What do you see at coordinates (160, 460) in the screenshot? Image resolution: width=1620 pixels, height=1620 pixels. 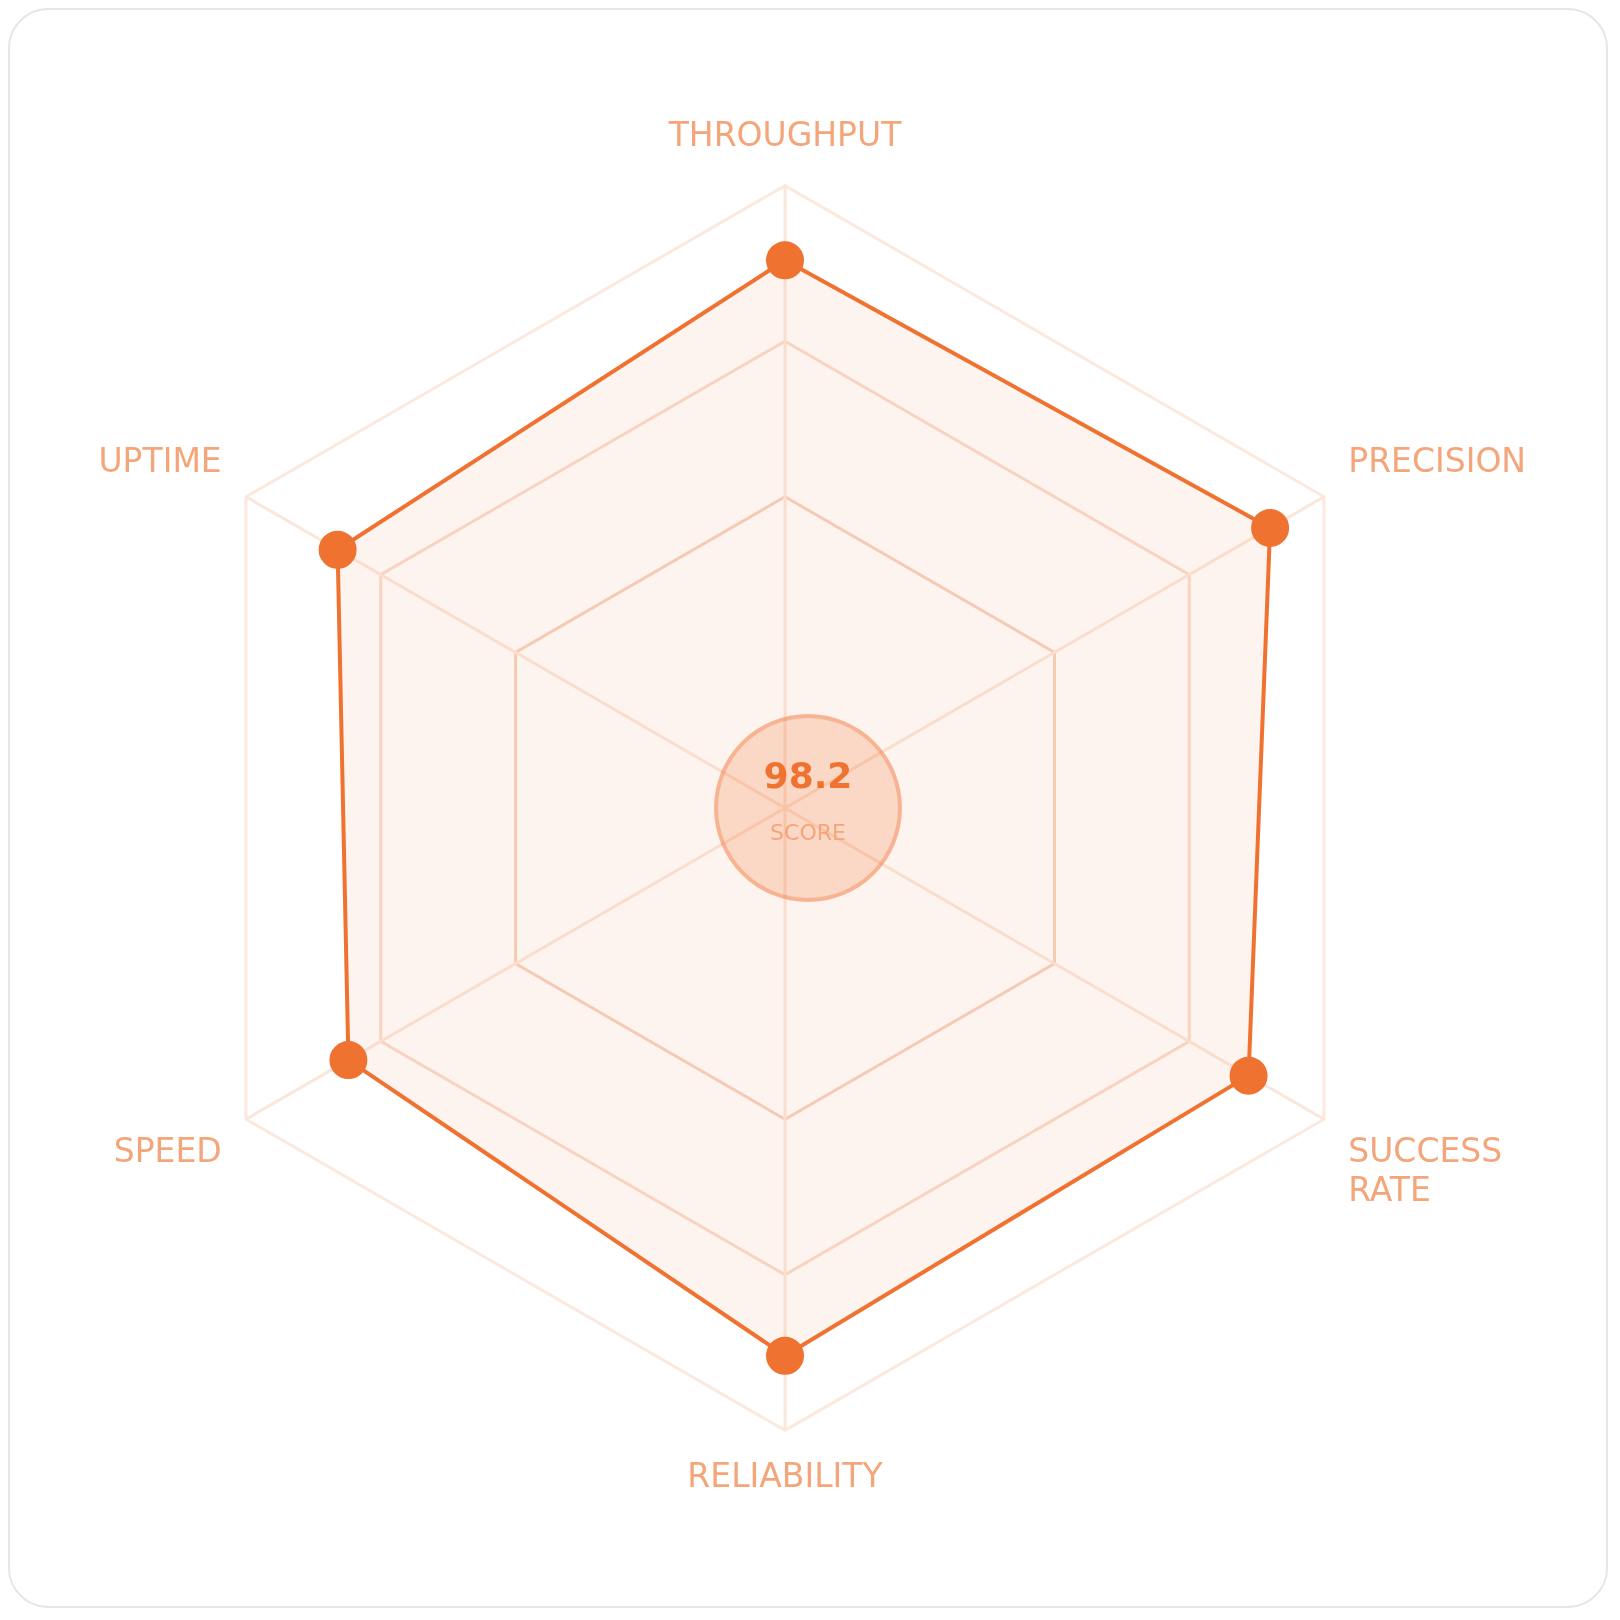 I see `spoke-label: UPTIME` at bounding box center [160, 460].